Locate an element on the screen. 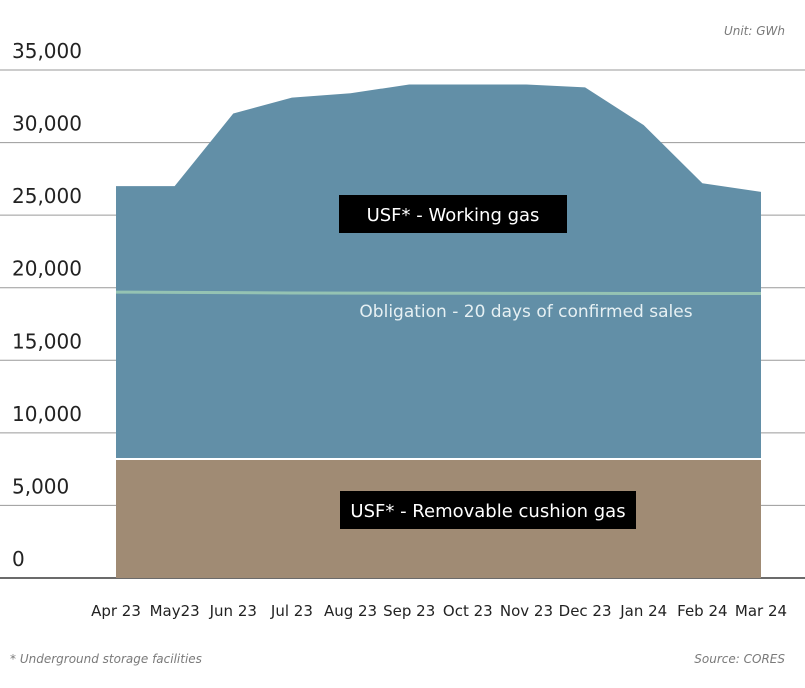 This screenshot has width=805, height=688. working-gas-label: USF* - Working gas is located at coordinates (453, 214).